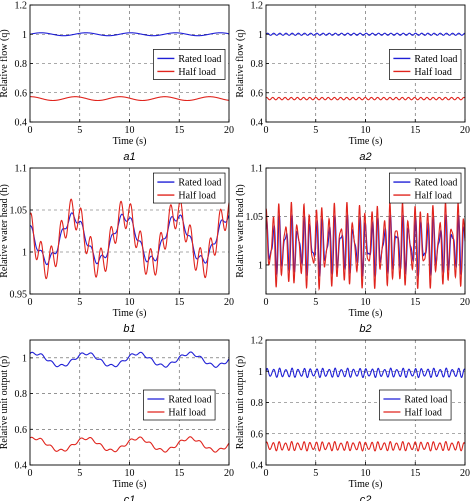 The height and width of the screenshot is (501, 474). I want to click on panel-caption: b2, so click(365, 329).